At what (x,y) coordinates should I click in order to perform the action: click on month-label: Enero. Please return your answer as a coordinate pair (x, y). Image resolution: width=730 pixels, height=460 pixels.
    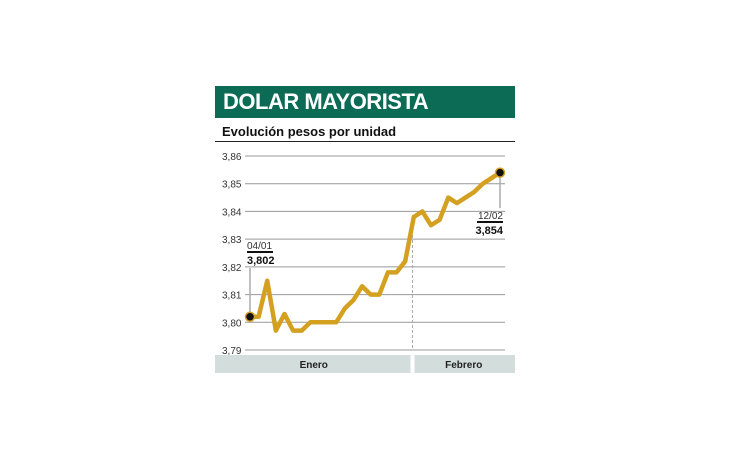
    Looking at the image, I should click on (314, 365).